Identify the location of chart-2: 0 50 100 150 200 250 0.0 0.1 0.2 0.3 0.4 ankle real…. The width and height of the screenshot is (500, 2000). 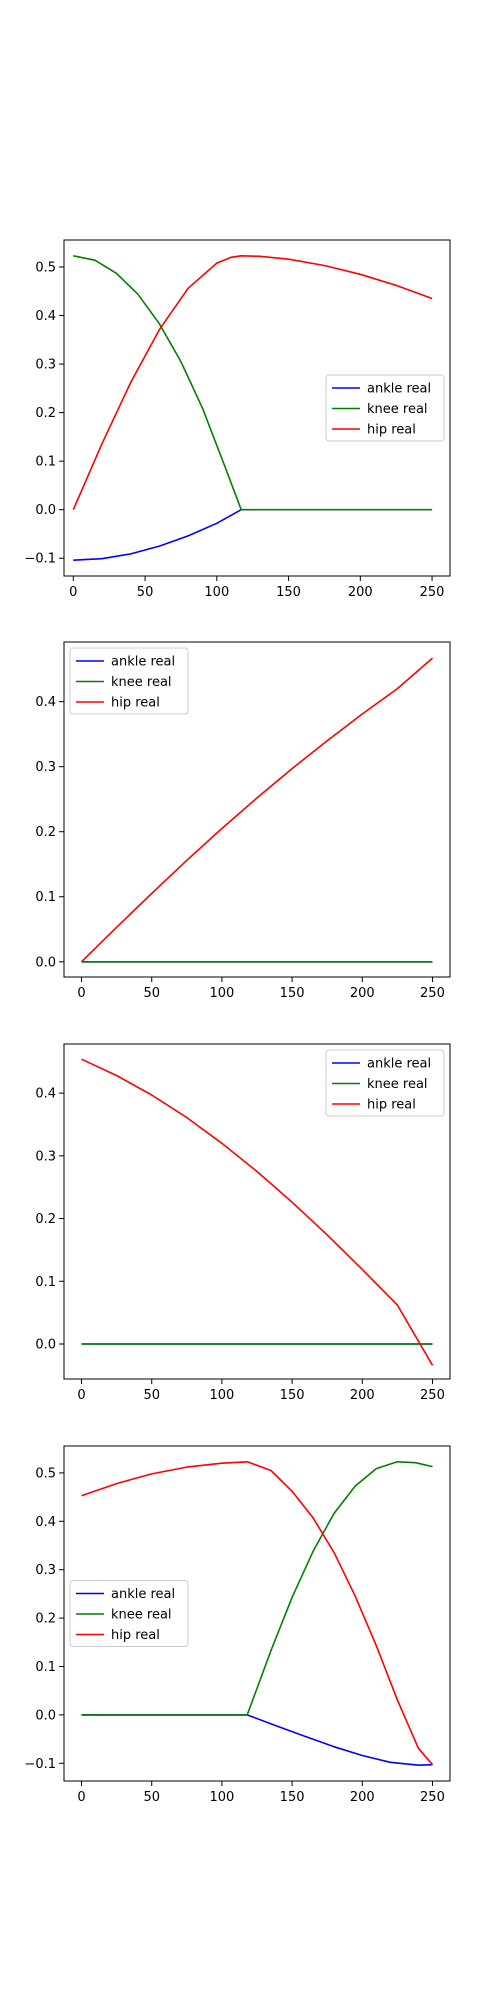
(243, 821).